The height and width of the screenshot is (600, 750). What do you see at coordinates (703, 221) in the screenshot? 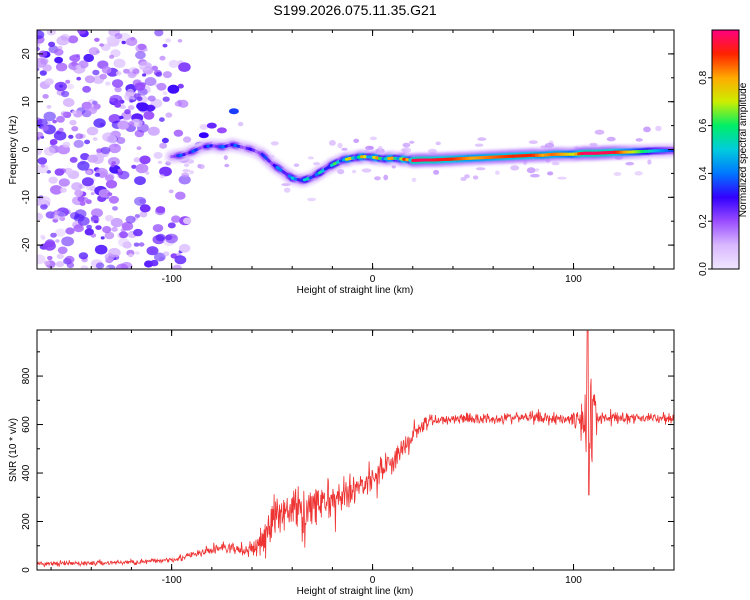
I see `colorbar-tick-label: 0.2` at bounding box center [703, 221].